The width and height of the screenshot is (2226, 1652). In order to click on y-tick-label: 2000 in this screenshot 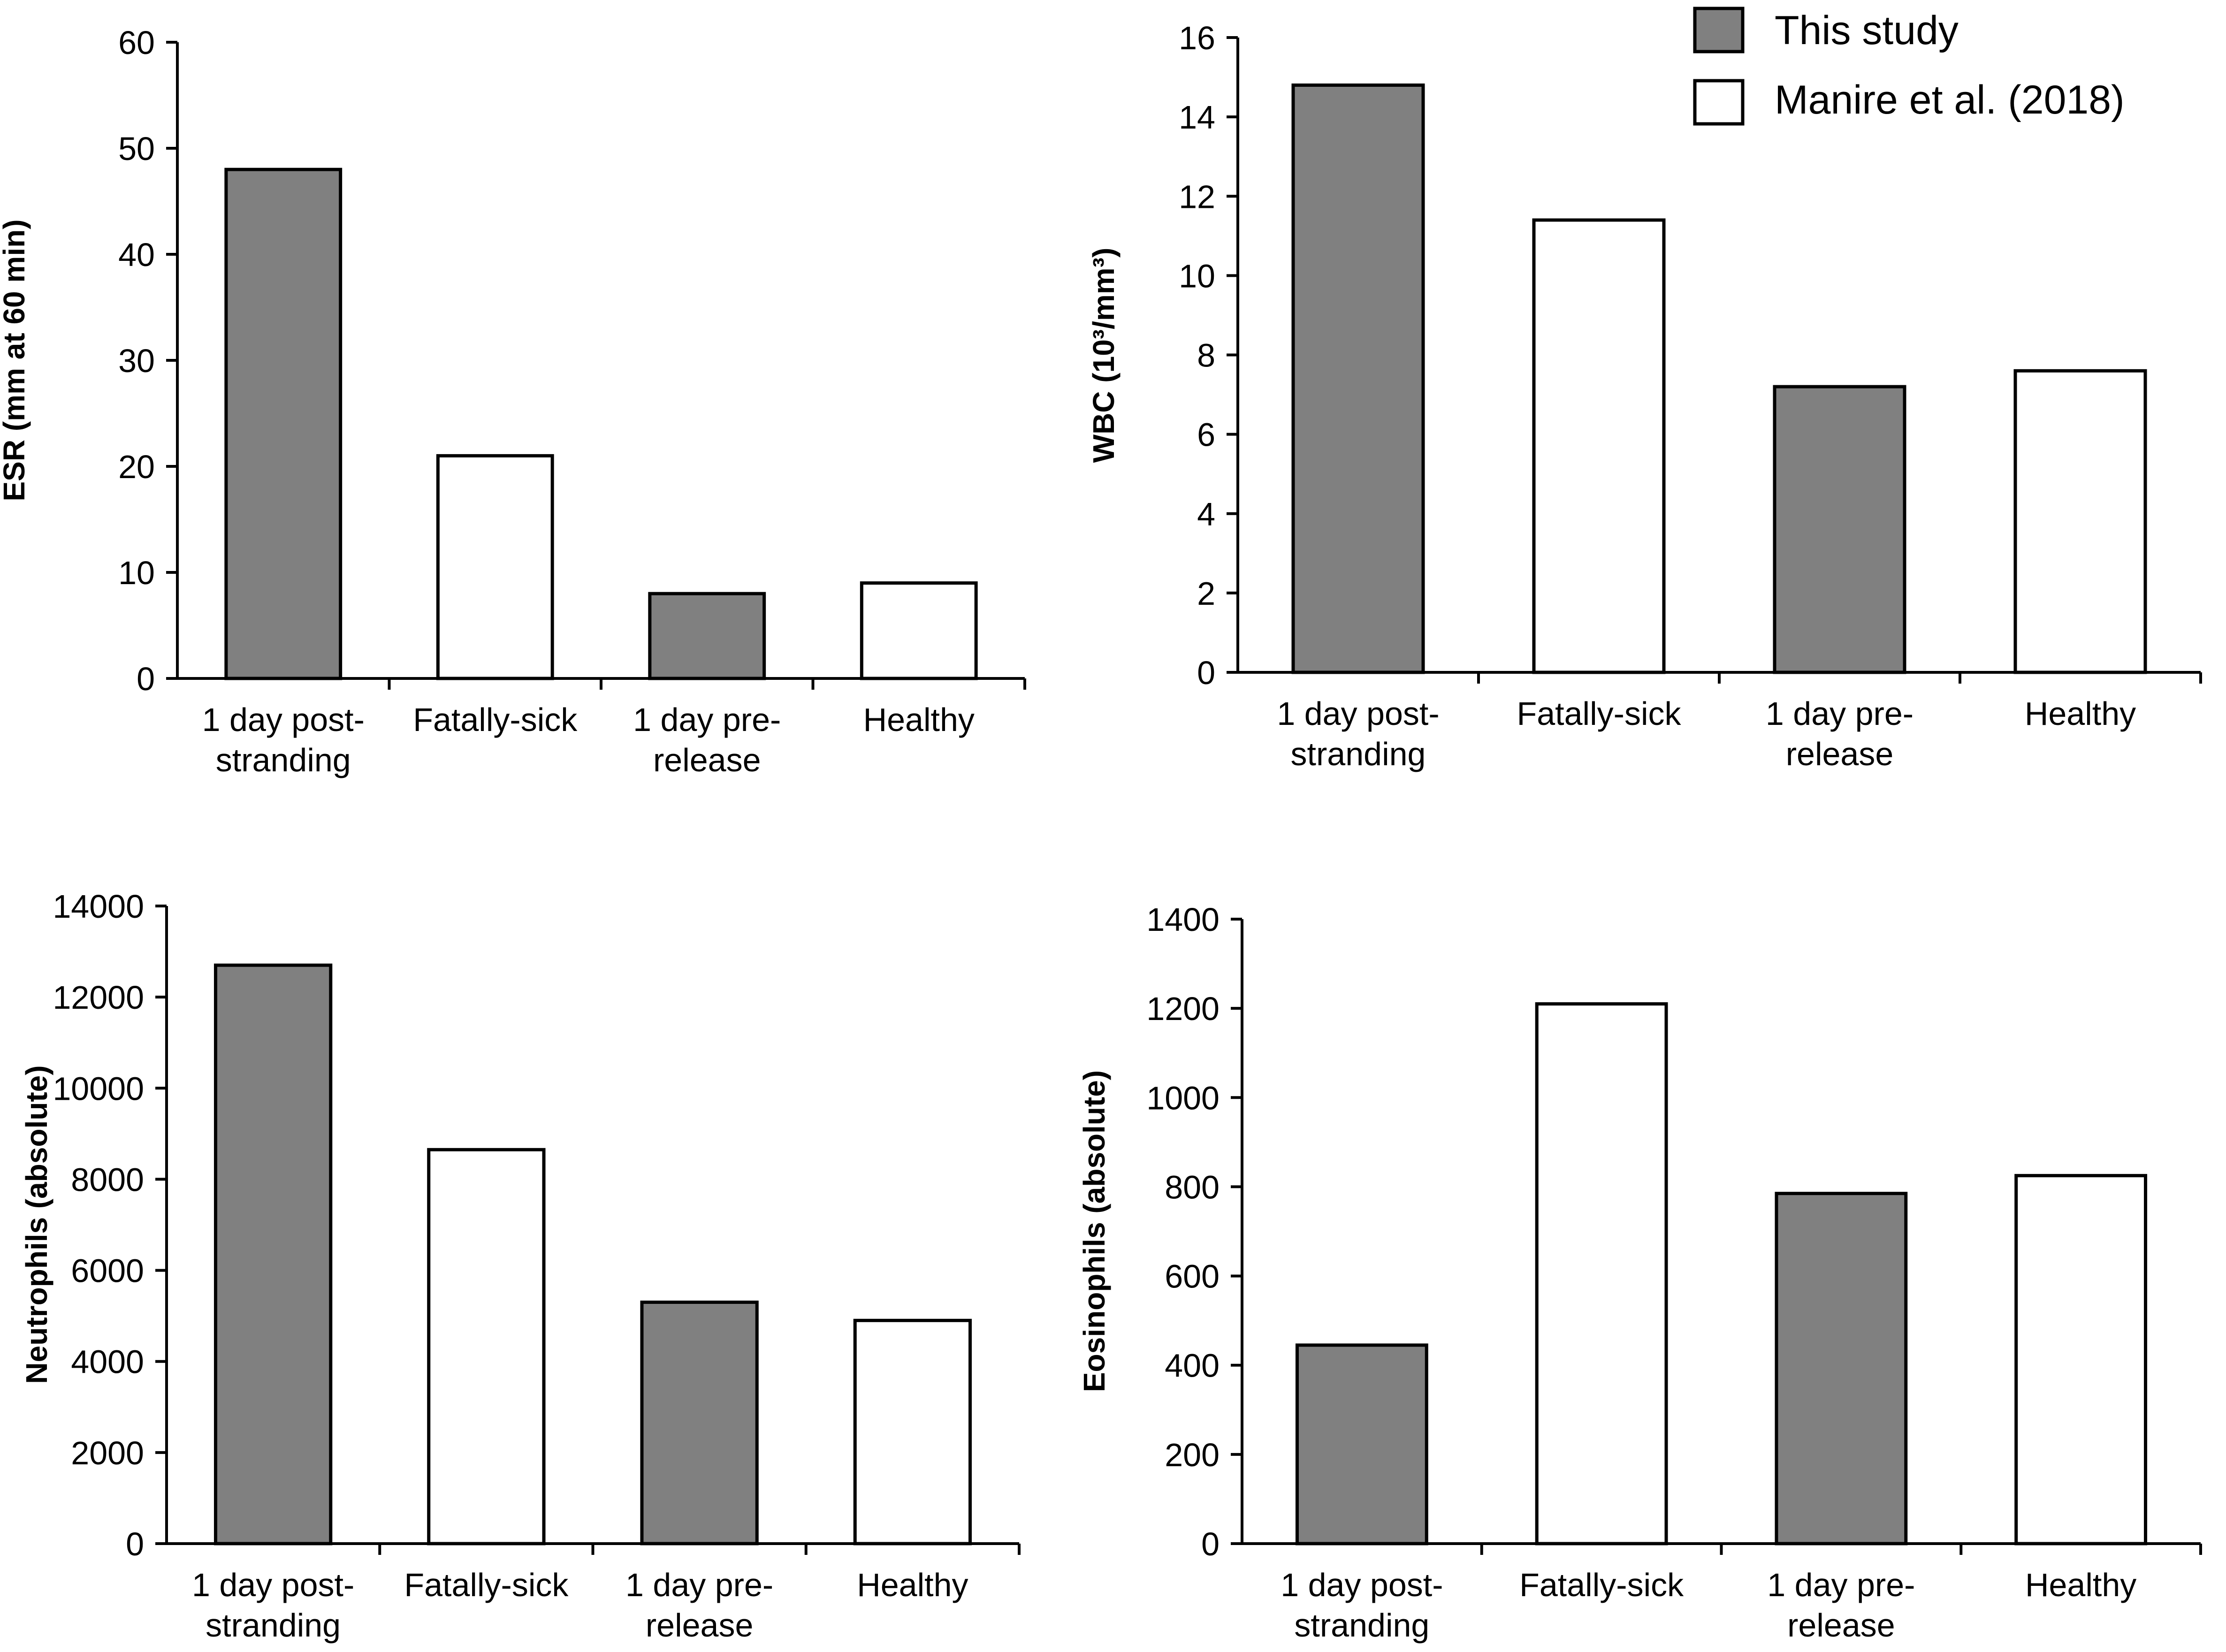, I will do `click(107, 1453)`.